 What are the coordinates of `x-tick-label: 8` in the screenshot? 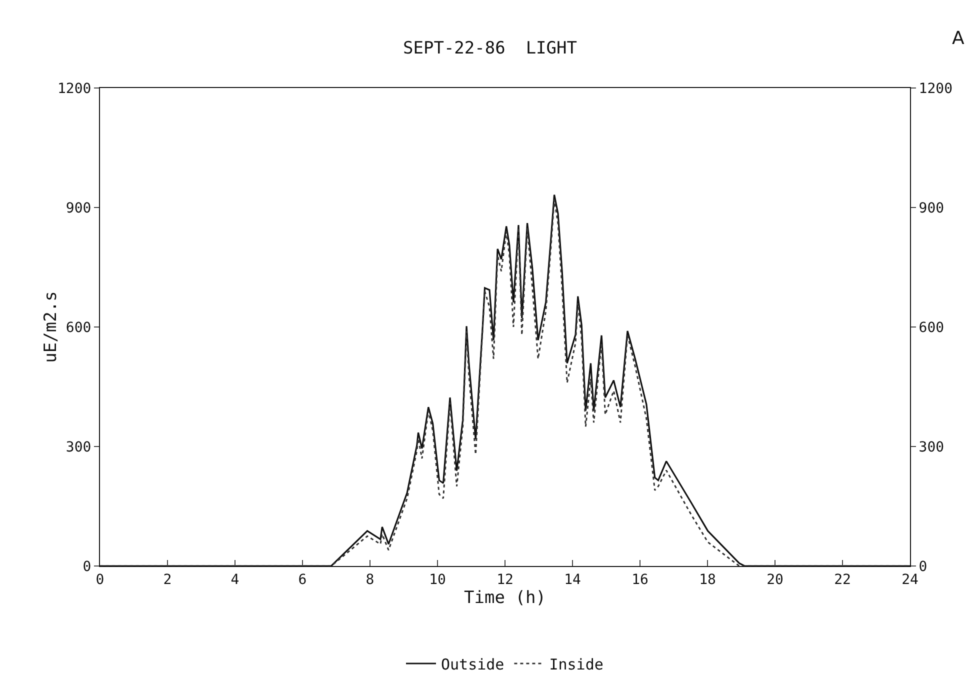 It's located at (370, 580).